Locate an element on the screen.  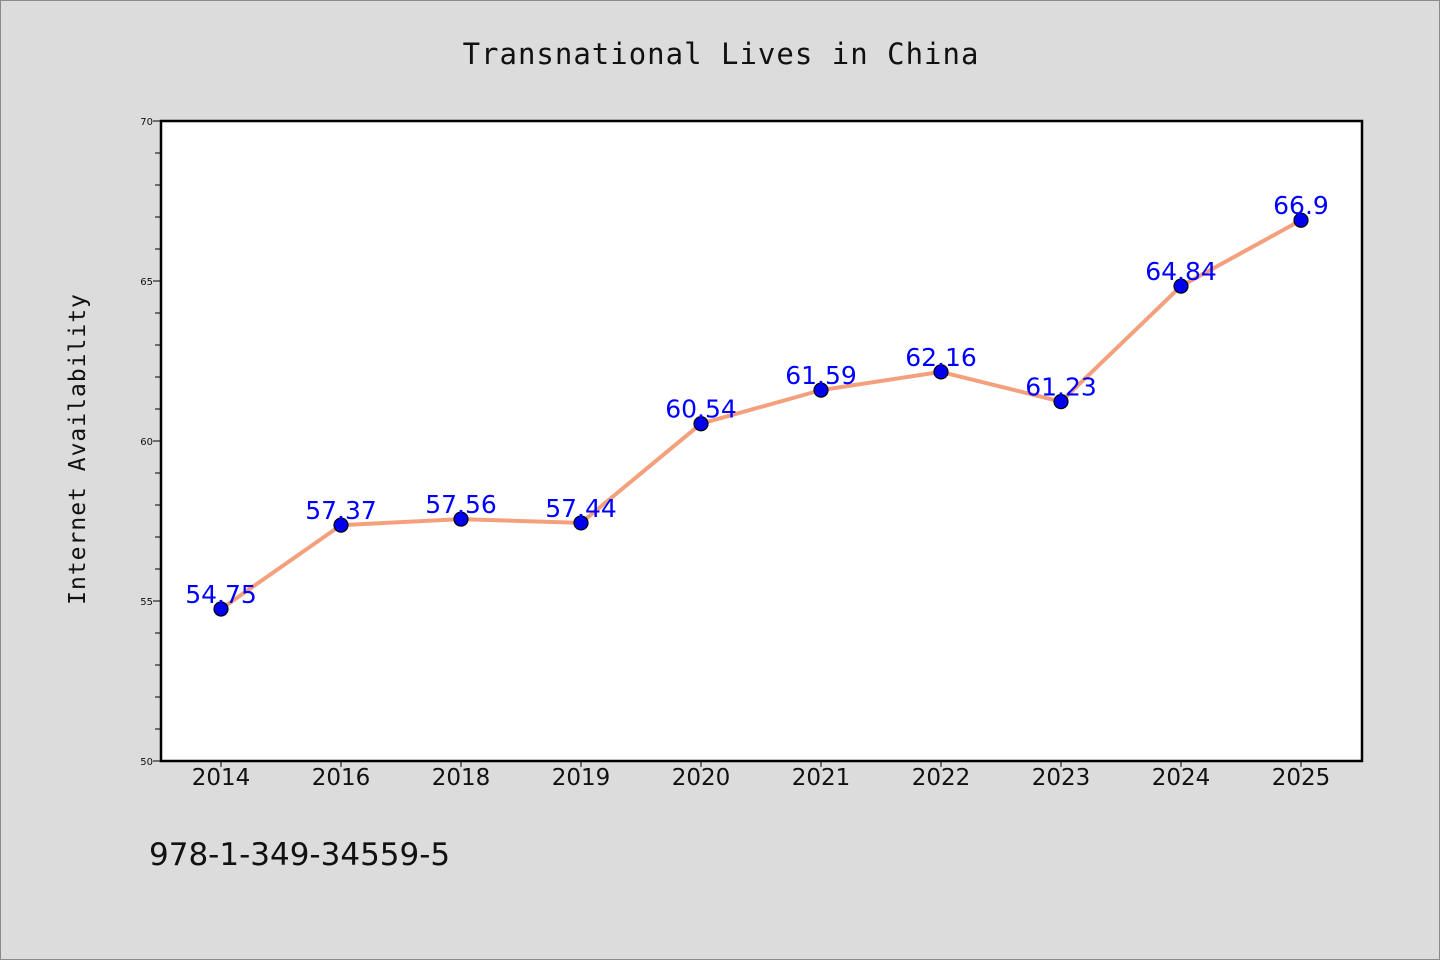
y-tick-label: 50 is located at coordinates (146, 762).